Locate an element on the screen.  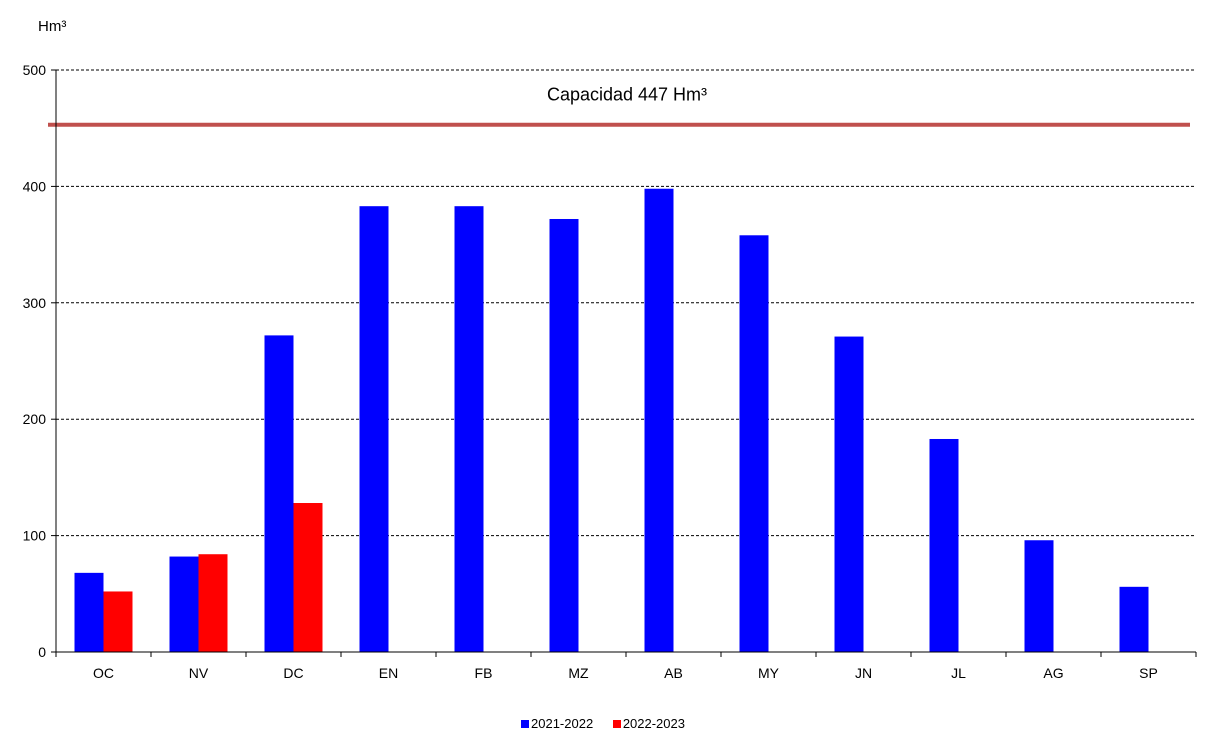
bar-2021-2022-EN is located at coordinates (374, 429).